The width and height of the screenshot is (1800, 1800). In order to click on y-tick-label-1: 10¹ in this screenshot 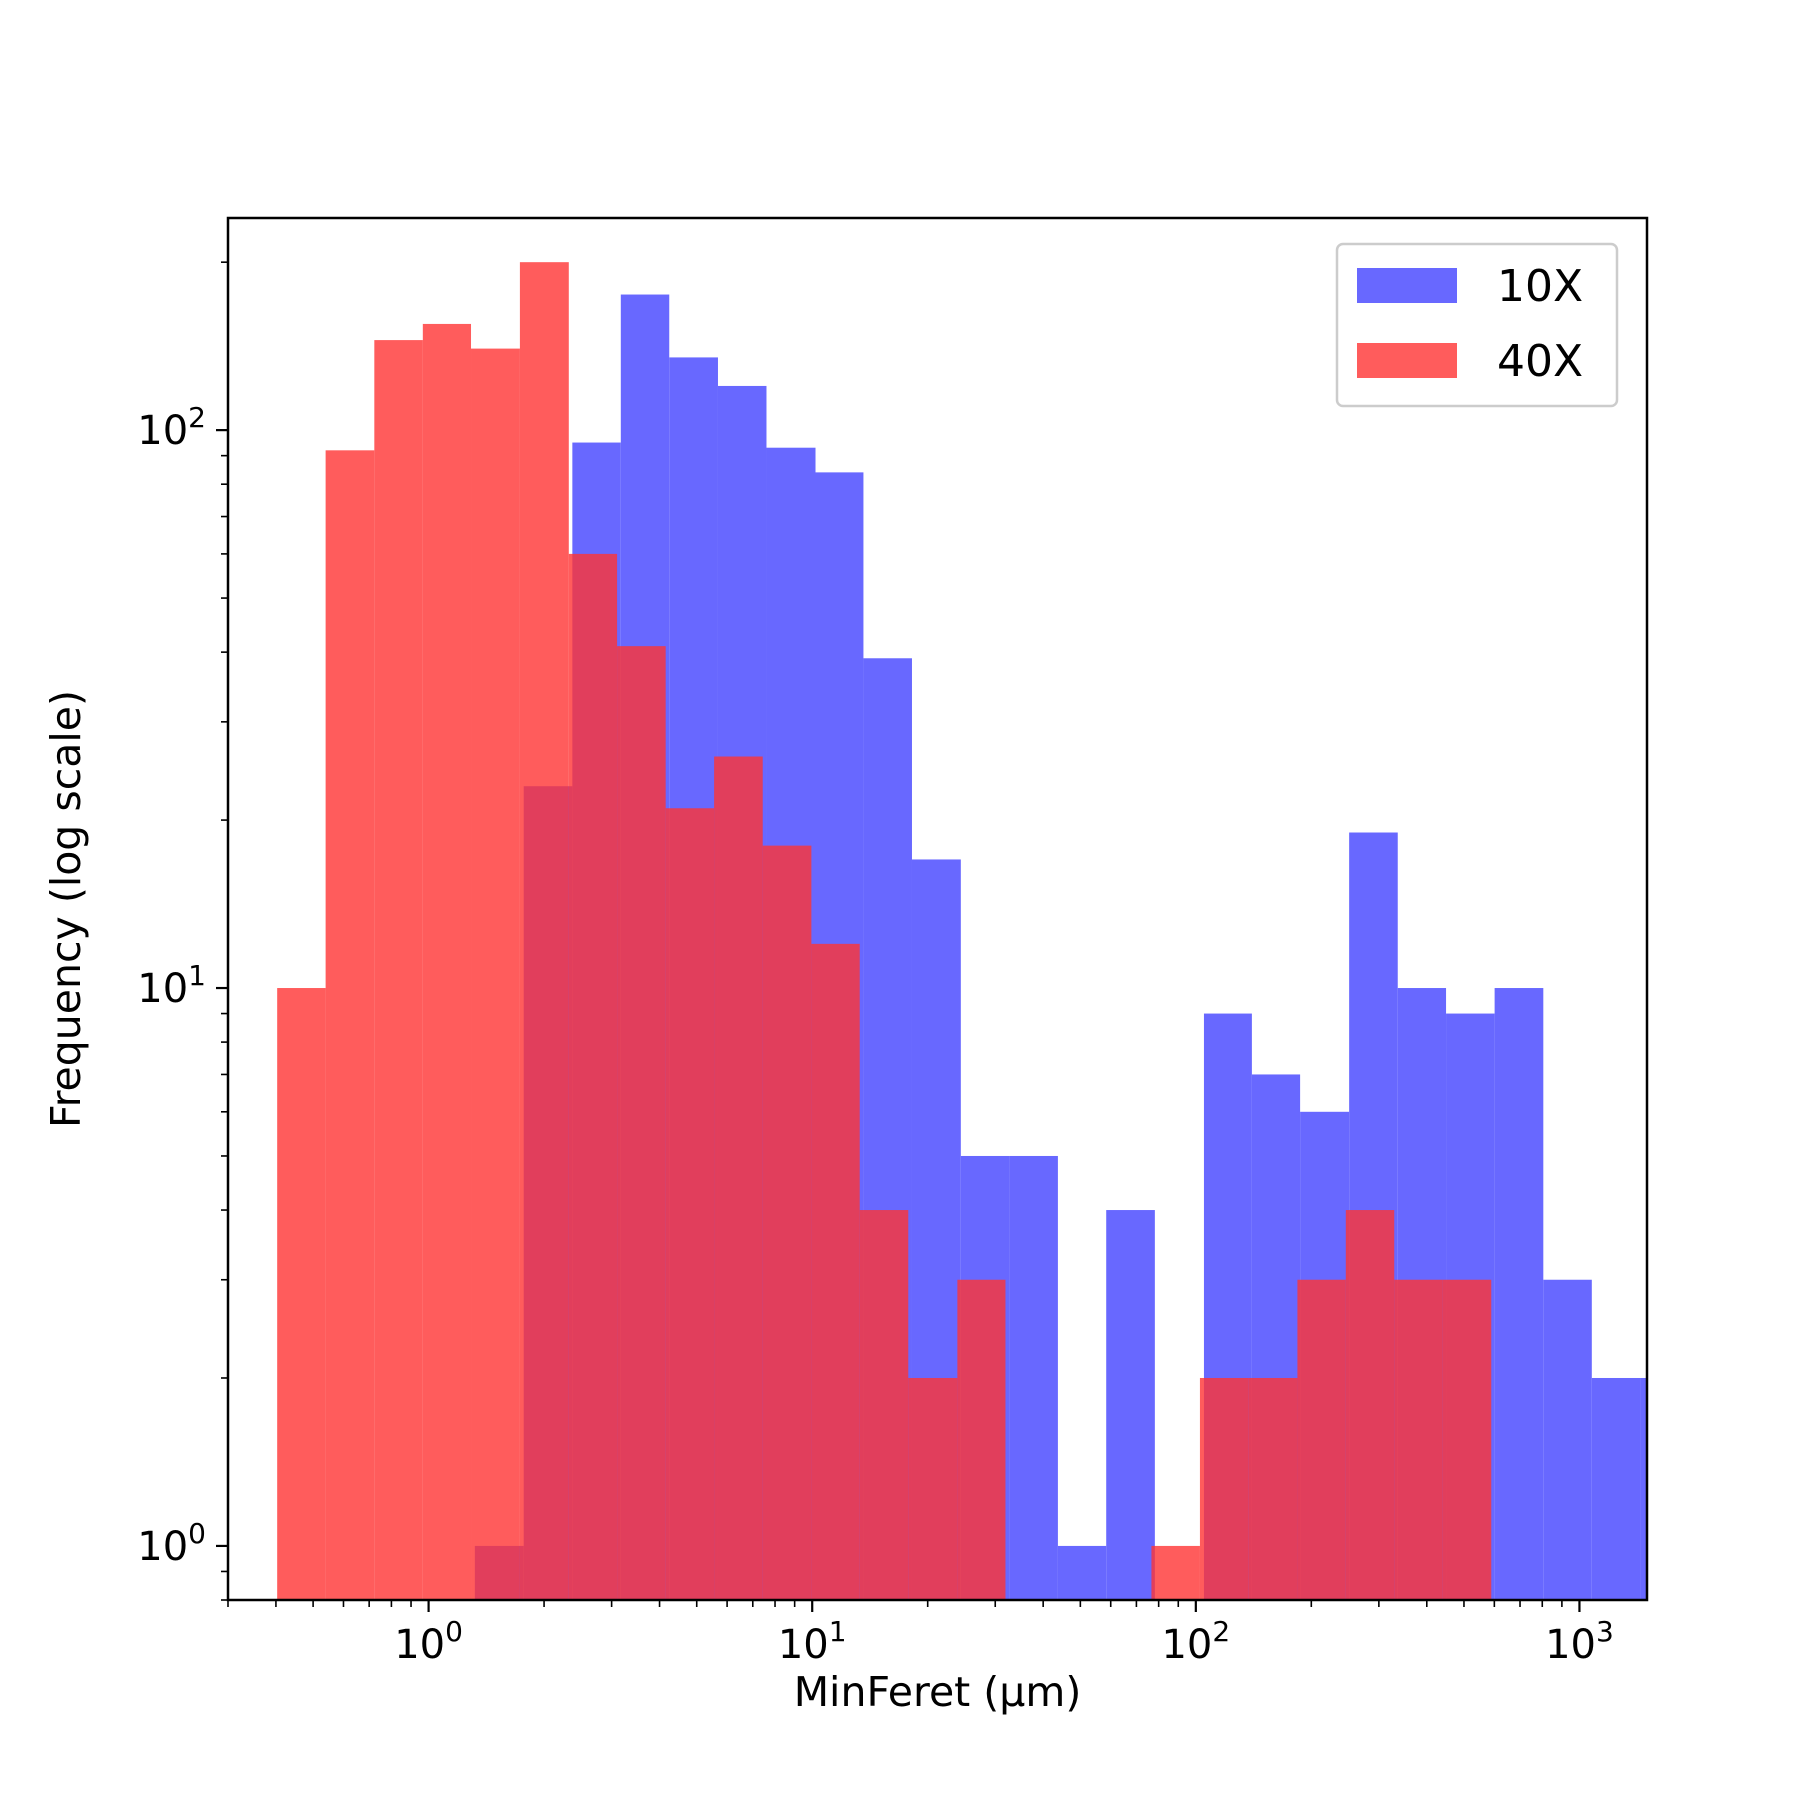, I will do `click(171, 985)`.